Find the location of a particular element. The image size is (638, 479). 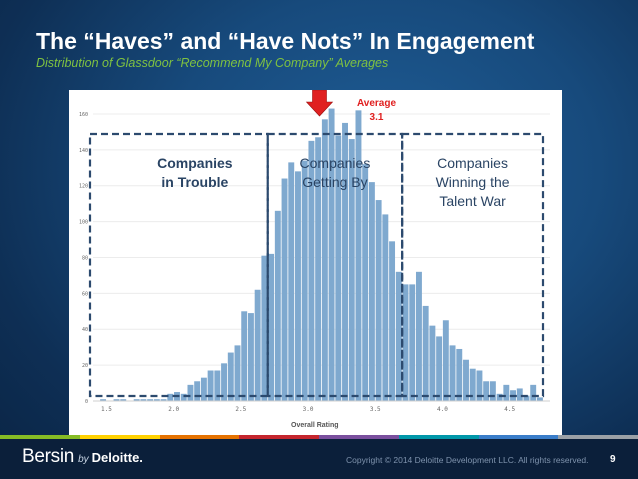

footer-bar is located at coordinates (319, 459).